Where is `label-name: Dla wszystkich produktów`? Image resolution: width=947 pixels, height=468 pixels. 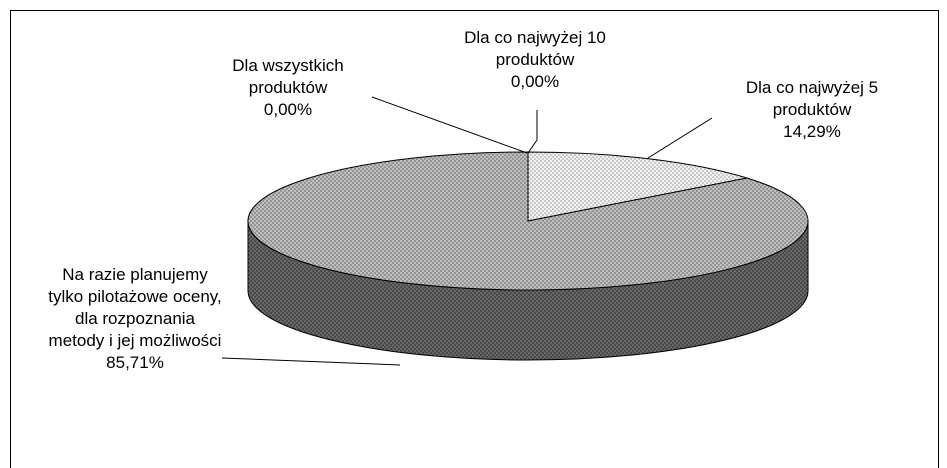
label-name: Dla wszystkich produktów is located at coordinates (288, 76).